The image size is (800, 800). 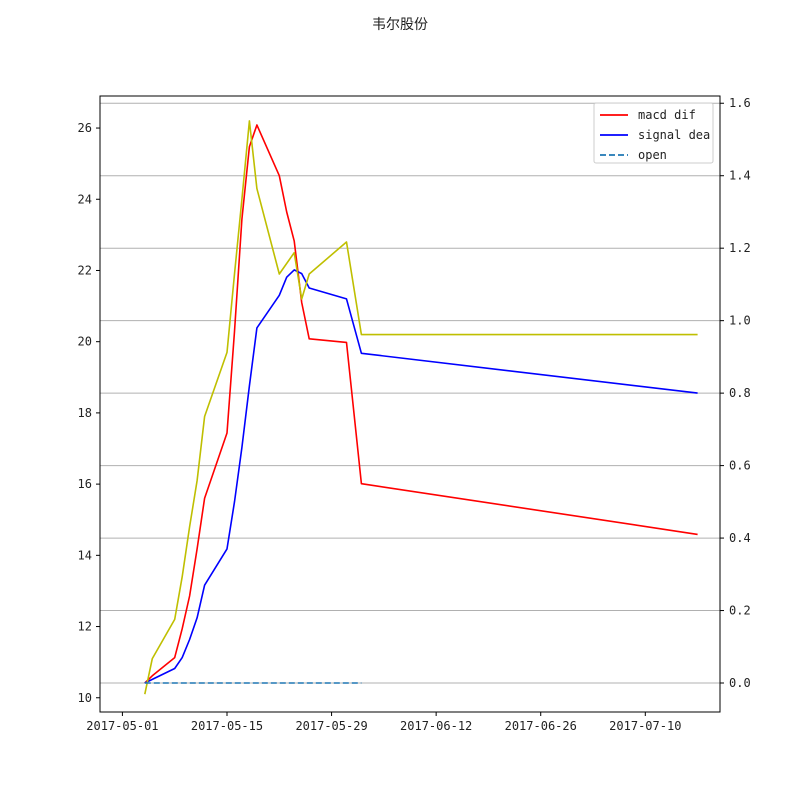 I want to click on x-axis-tick-label: 2017-05-01, so click(x=122, y=726).